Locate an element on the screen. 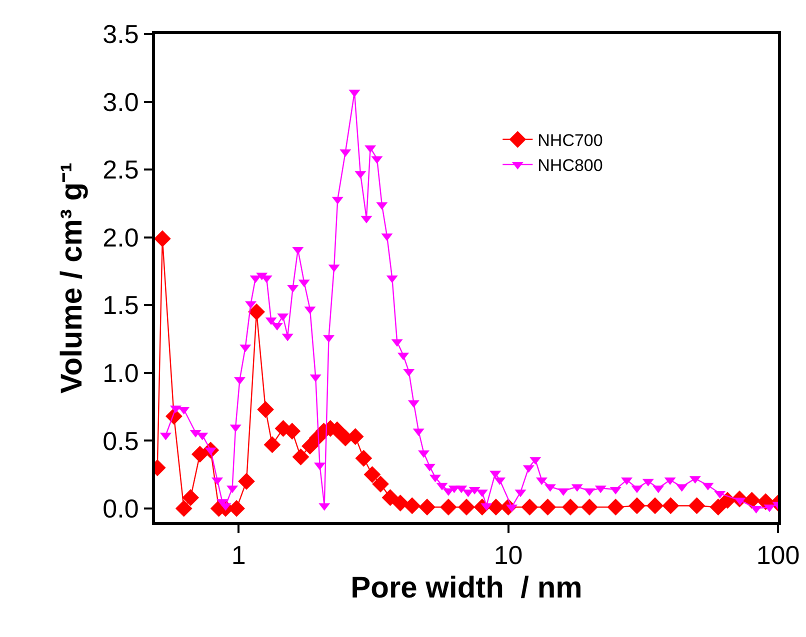 The height and width of the screenshot is (637, 806). legend-label: NHC800 is located at coordinates (570, 166).